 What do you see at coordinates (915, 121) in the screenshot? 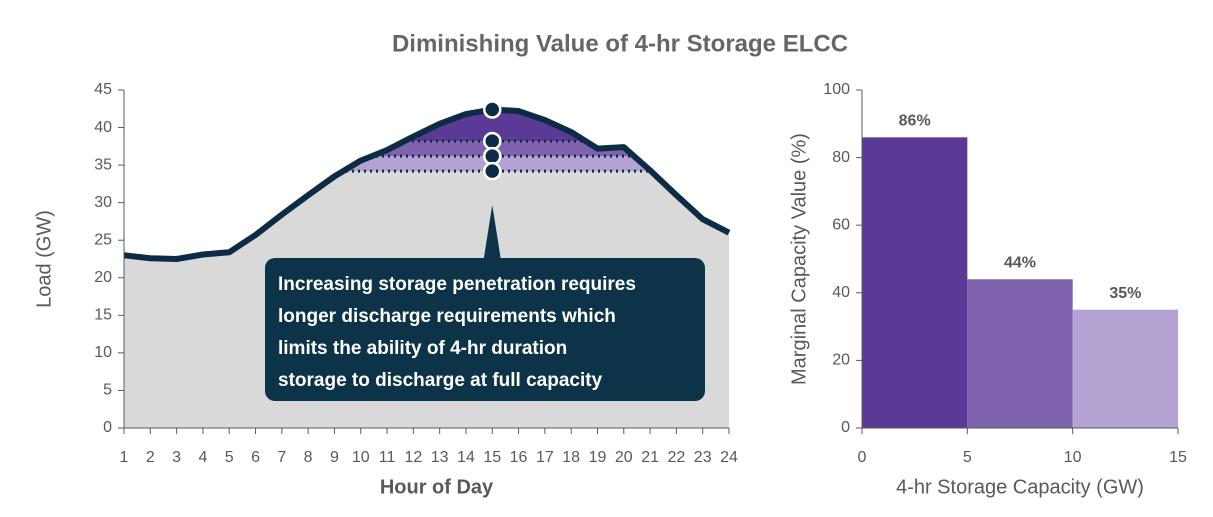
I see `value-label: 86%` at bounding box center [915, 121].